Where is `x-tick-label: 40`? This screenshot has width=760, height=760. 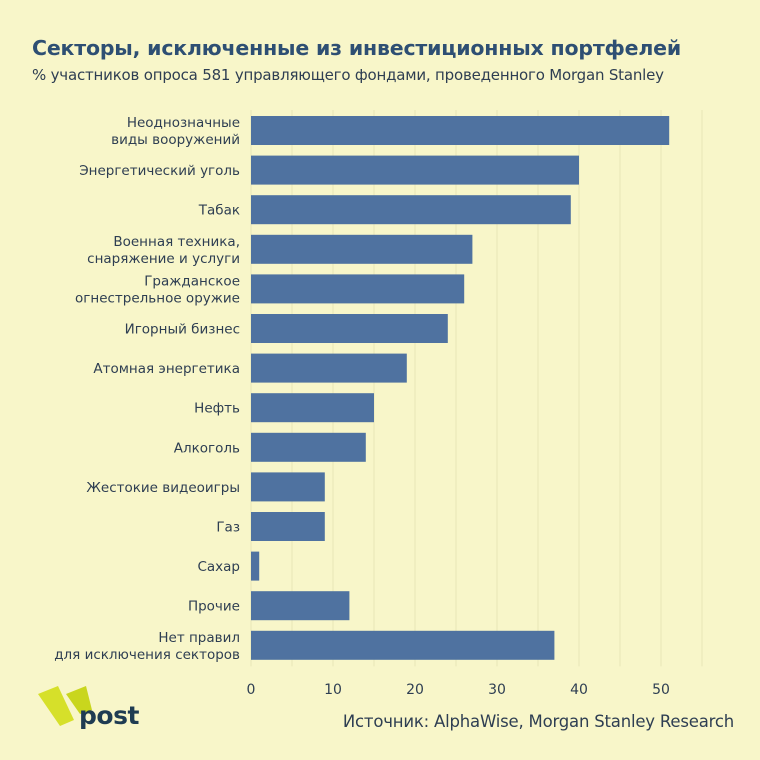
x-tick-label: 40 is located at coordinates (579, 690).